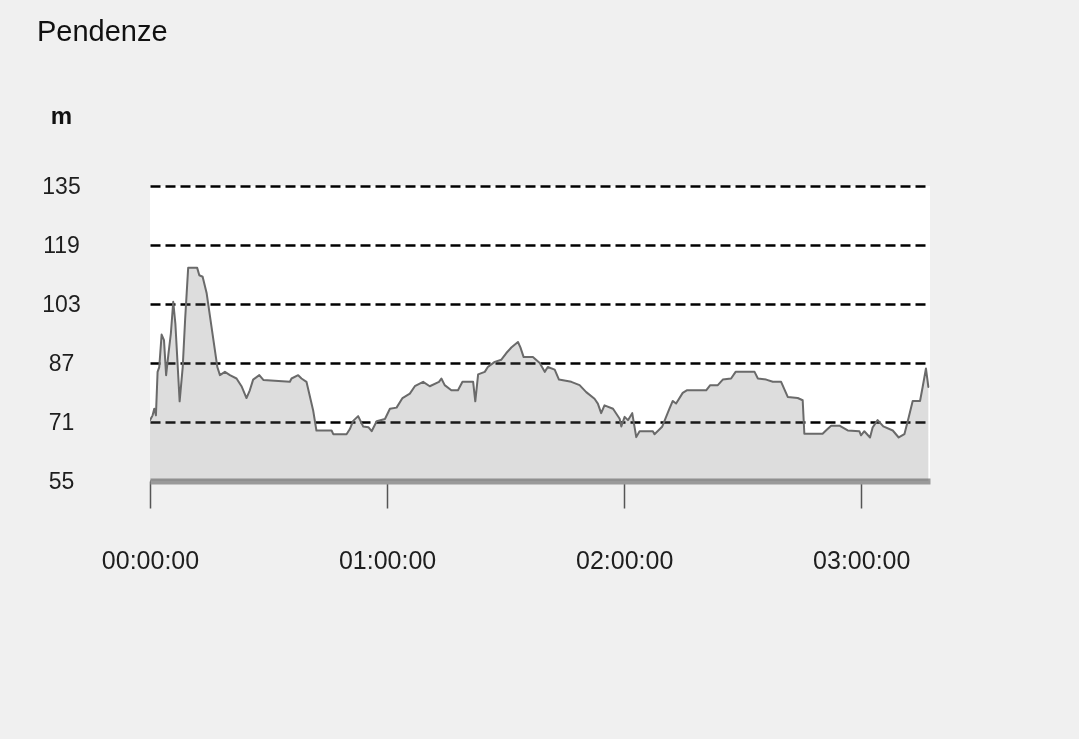 The height and width of the screenshot is (739, 1079). What do you see at coordinates (61, 480) in the screenshot?
I see `y-tick-label: 55` at bounding box center [61, 480].